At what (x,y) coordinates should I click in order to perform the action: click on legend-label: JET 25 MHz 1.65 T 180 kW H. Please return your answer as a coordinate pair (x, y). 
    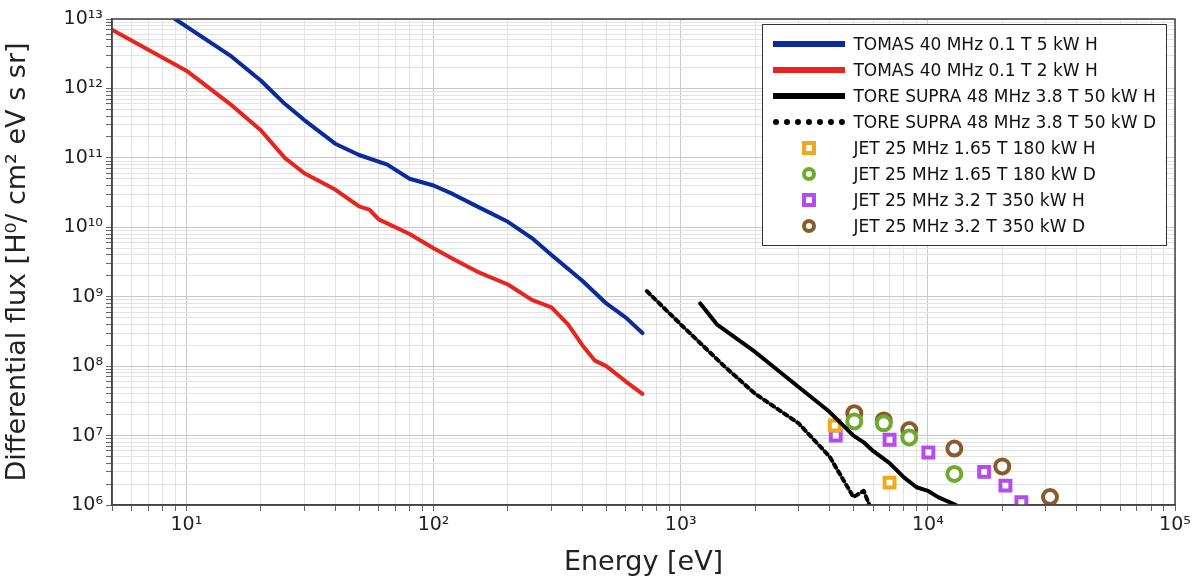
    Looking at the image, I should click on (974, 148).